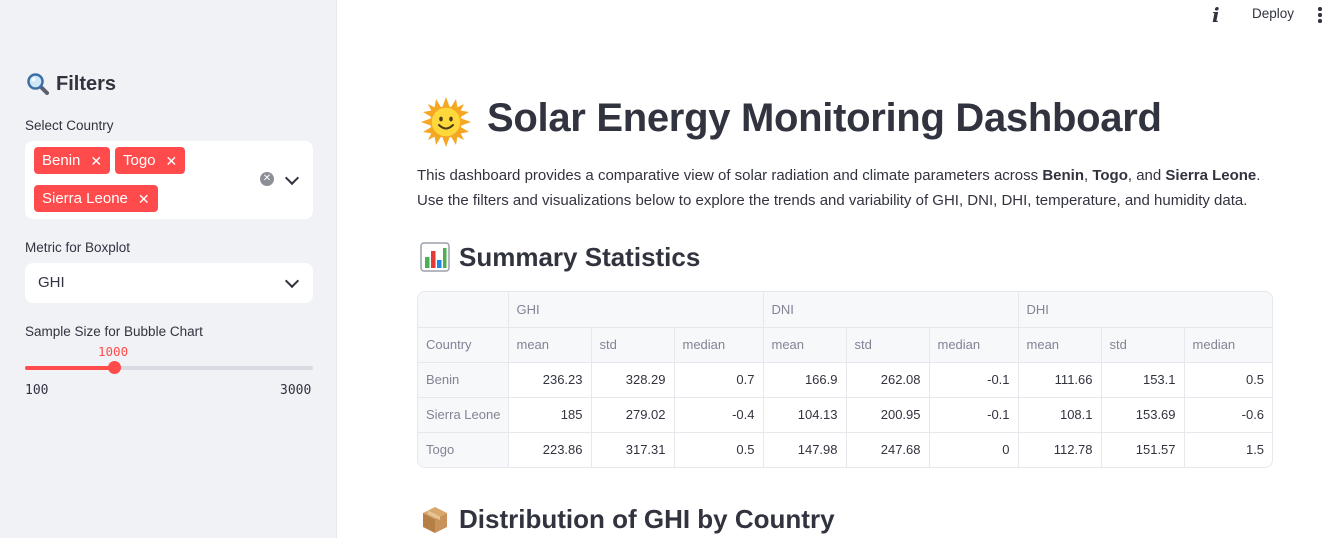  Describe the element at coordinates (463, 415) in the screenshot. I see `row-header: Sierra Leone` at that location.